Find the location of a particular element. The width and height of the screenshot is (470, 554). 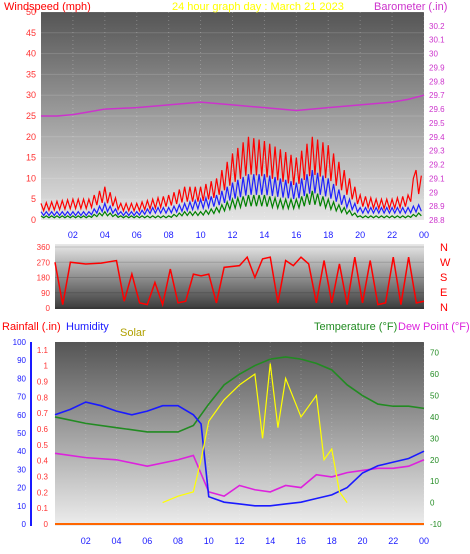

rainfall-tick: 0.2 is located at coordinates (43, 492).